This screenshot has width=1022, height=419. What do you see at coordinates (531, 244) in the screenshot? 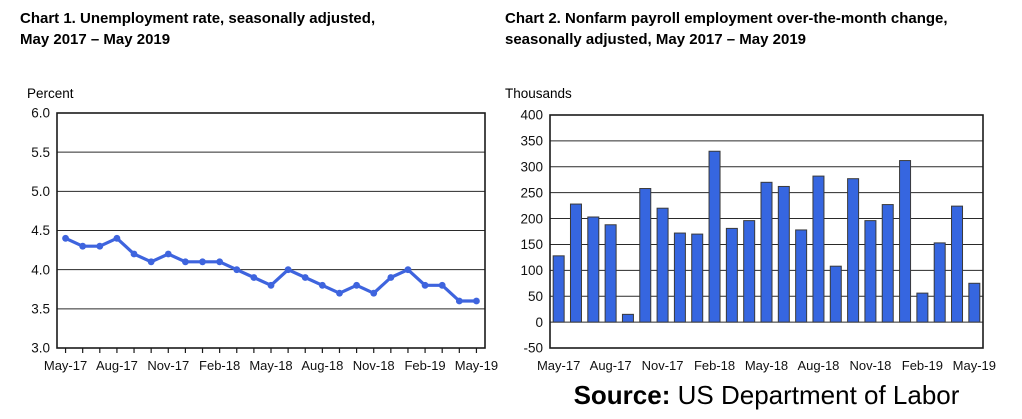
I see `y-tick-label: 150` at bounding box center [531, 244].